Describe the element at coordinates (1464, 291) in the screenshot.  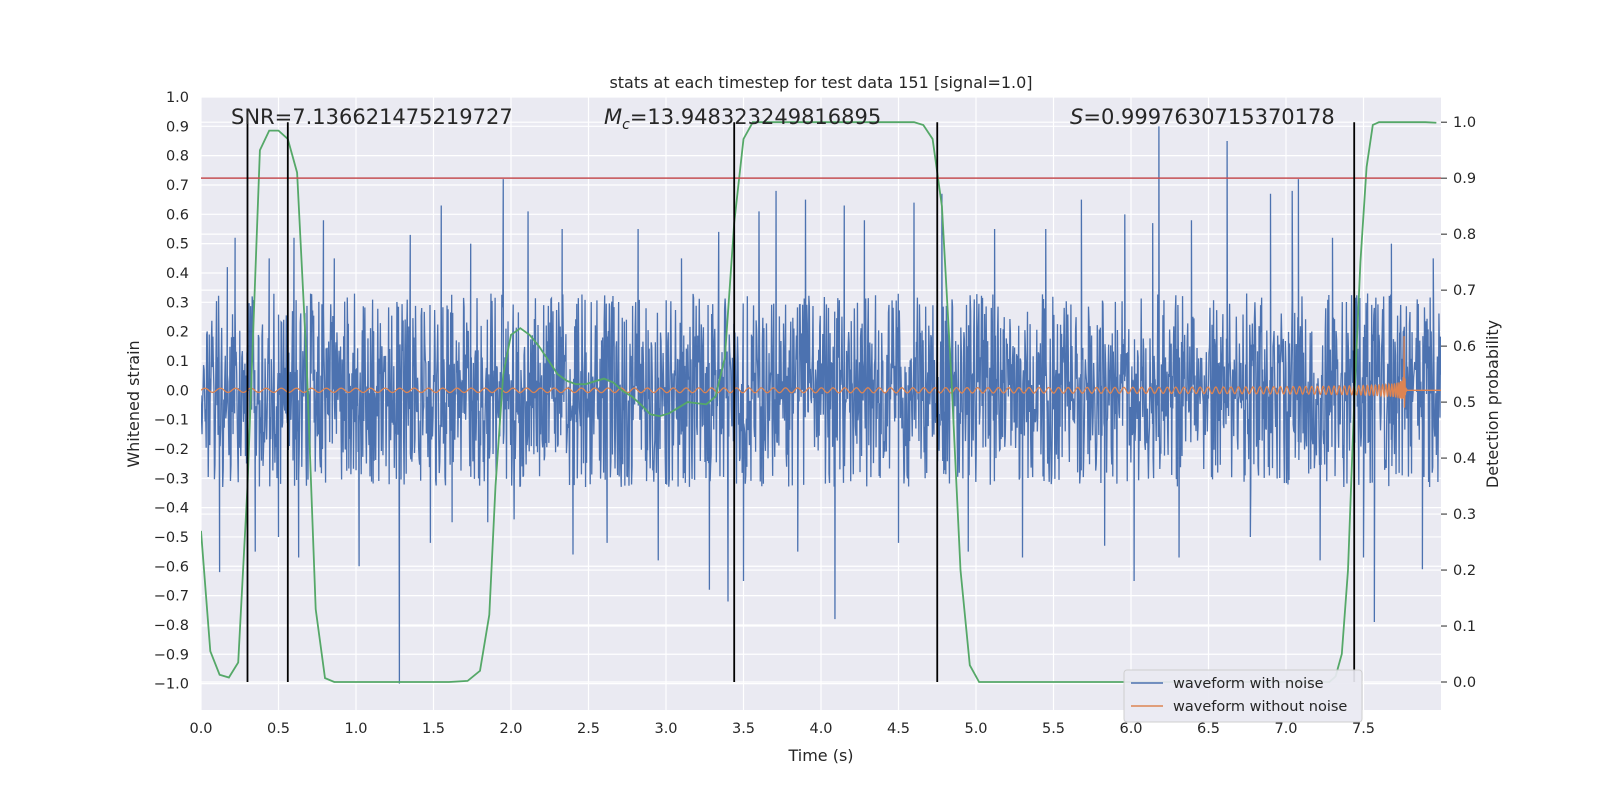
I see `y2-tick-label: 0.7` at that location.